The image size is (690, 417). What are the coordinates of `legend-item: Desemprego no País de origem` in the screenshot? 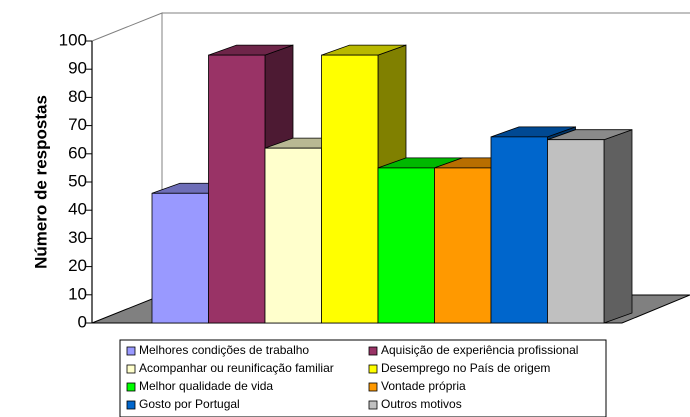 It's located at (459, 368).